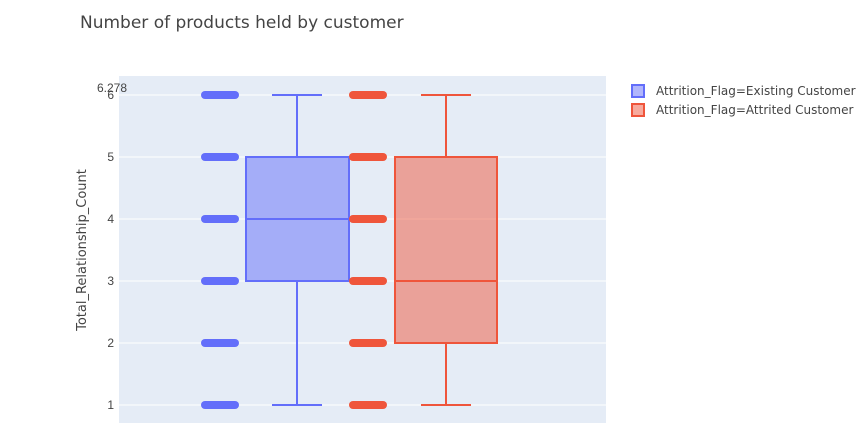 This screenshot has height=445, width=866. What do you see at coordinates (110, 281) in the screenshot?
I see `y-tick-label: 3` at bounding box center [110, 281].